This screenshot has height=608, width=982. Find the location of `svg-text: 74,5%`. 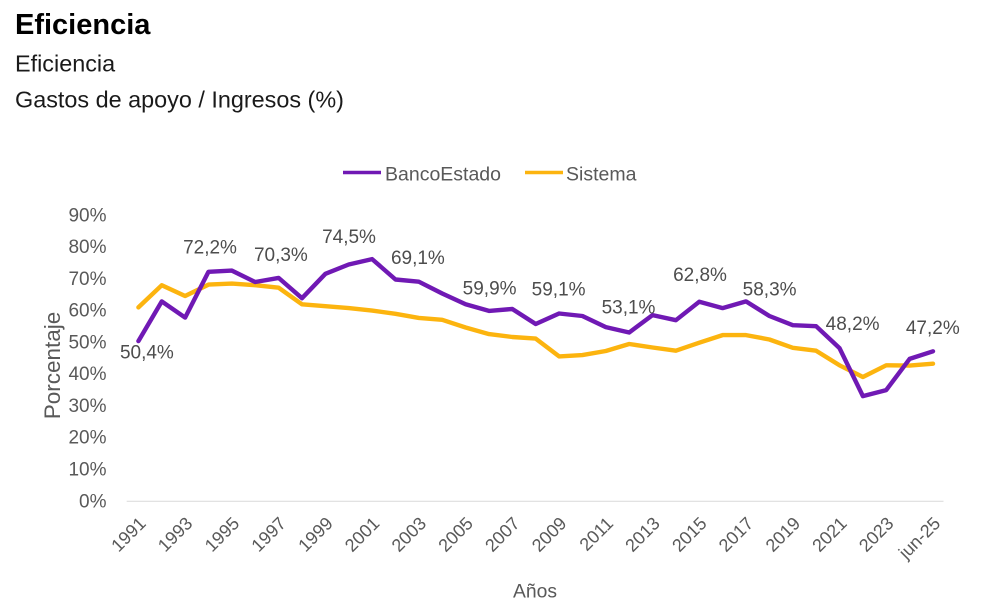

svg-text: 74,5% is located at coordinates (349, 237).